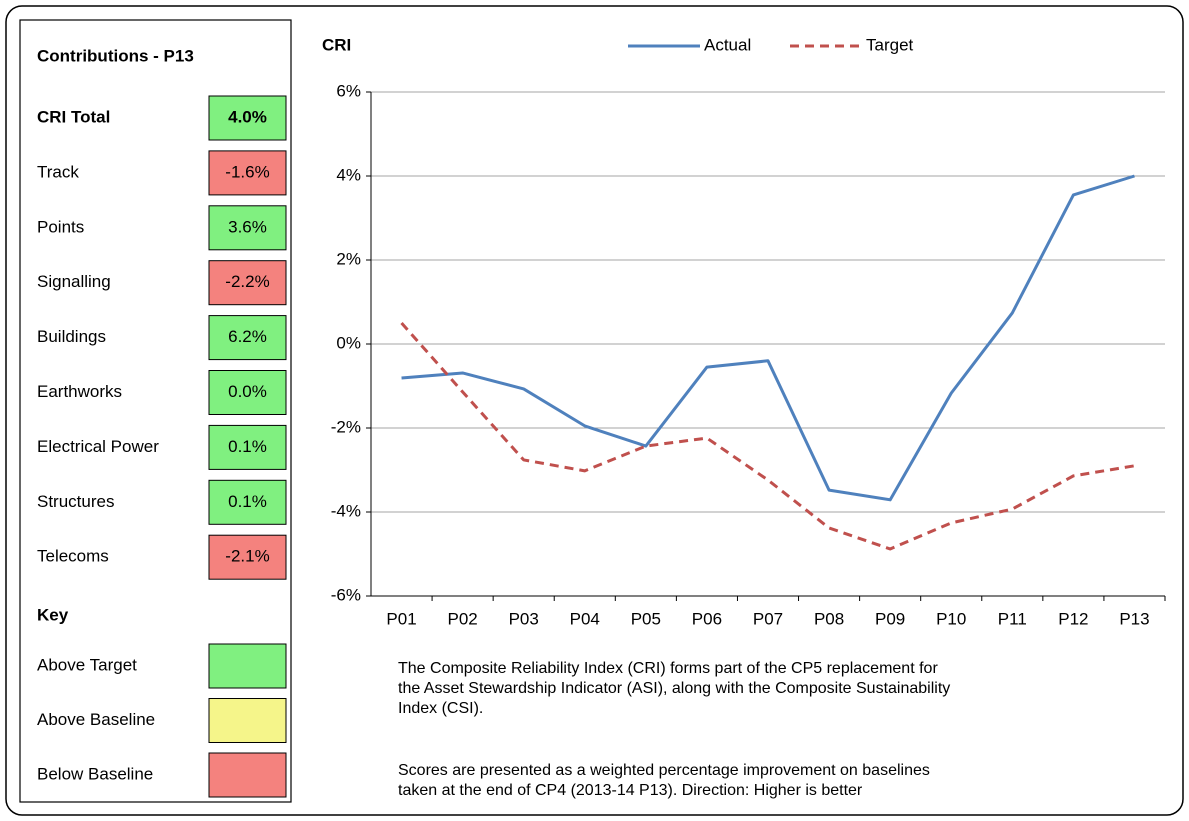  I want to click on row-label: Telecoms, so click(73, 556).